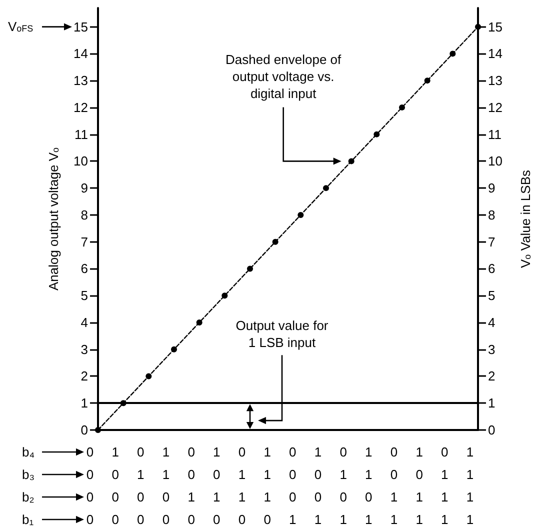  What do you see at coordinates (248, 452) in the screenshot?
I see `text: b₄ 0 1 0 1 0 1 0 1 0 1 0 1 0 1 0 1` at bounding box center [248, 452].